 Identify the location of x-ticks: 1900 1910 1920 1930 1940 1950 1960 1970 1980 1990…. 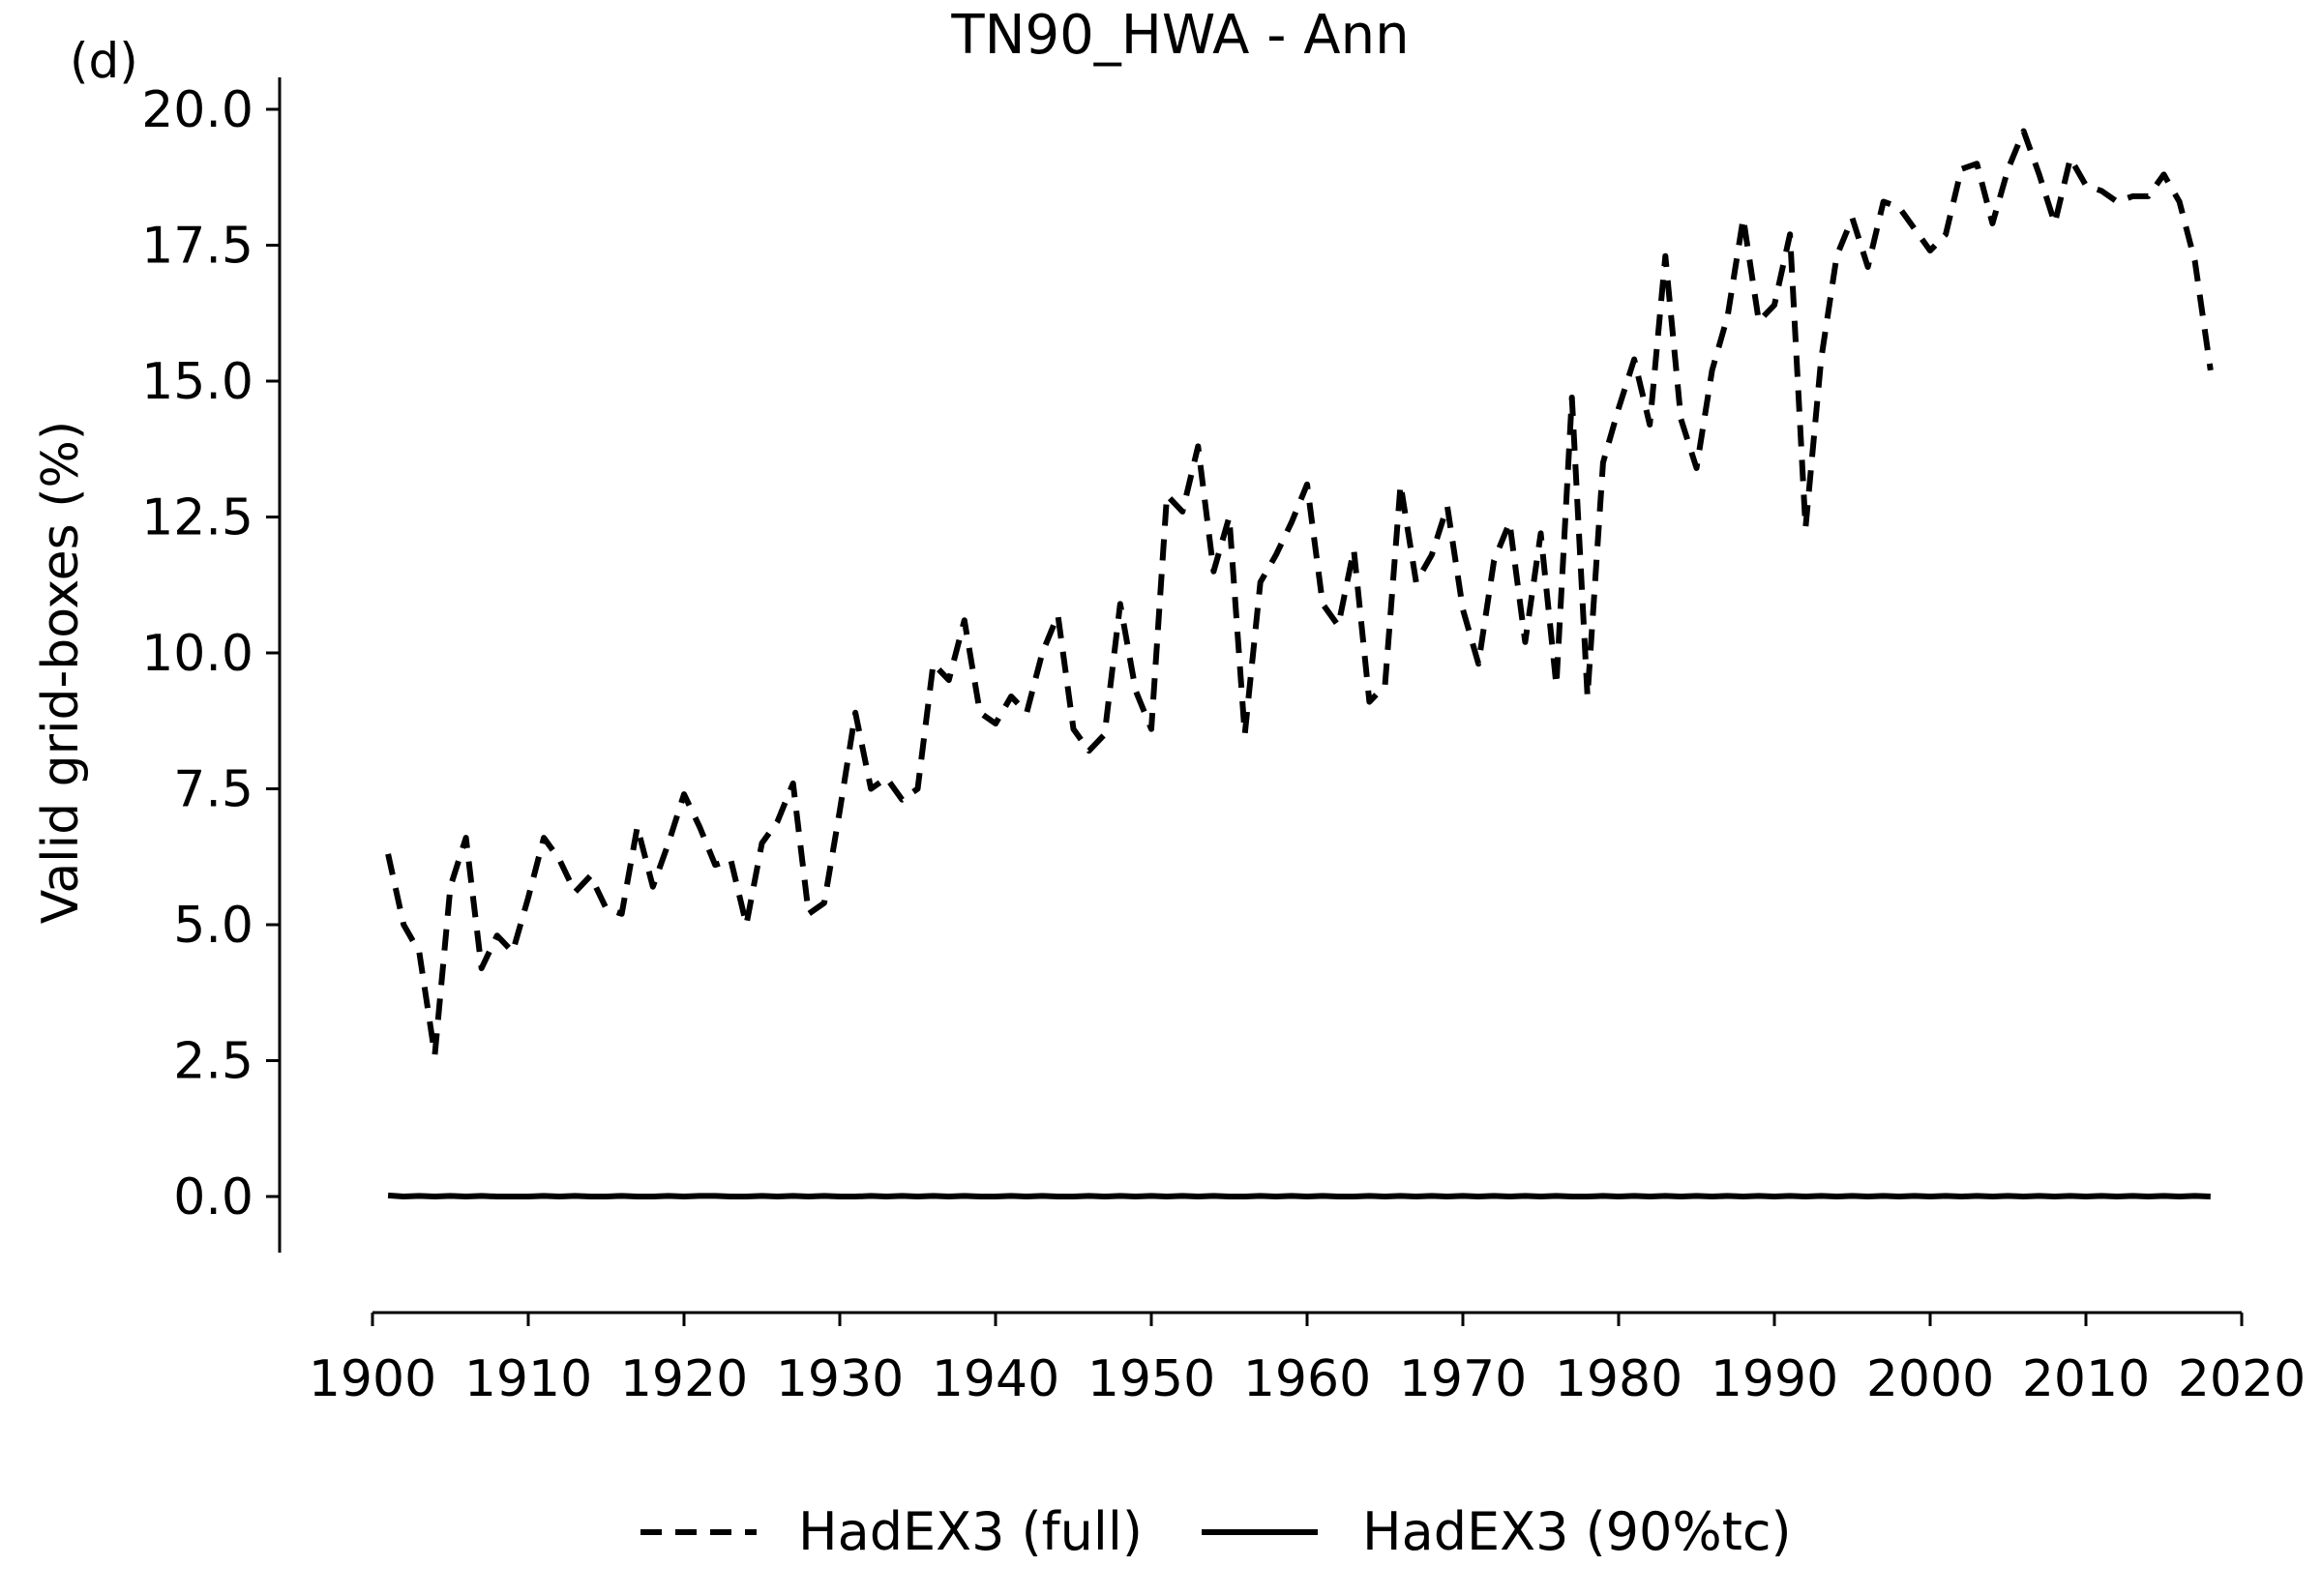
(1307, 1360).